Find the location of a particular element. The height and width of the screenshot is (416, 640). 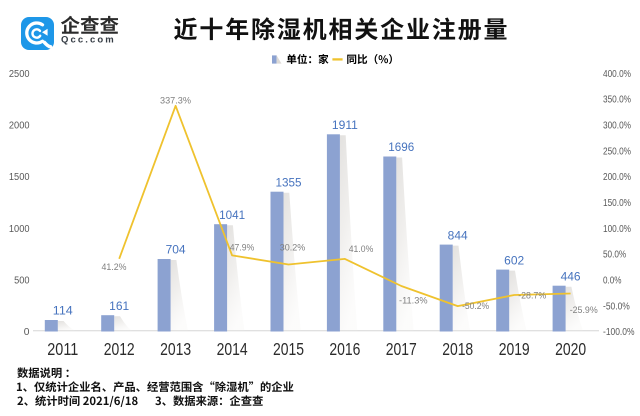

svg-text: 2018 is located at coordinates (457, 349).